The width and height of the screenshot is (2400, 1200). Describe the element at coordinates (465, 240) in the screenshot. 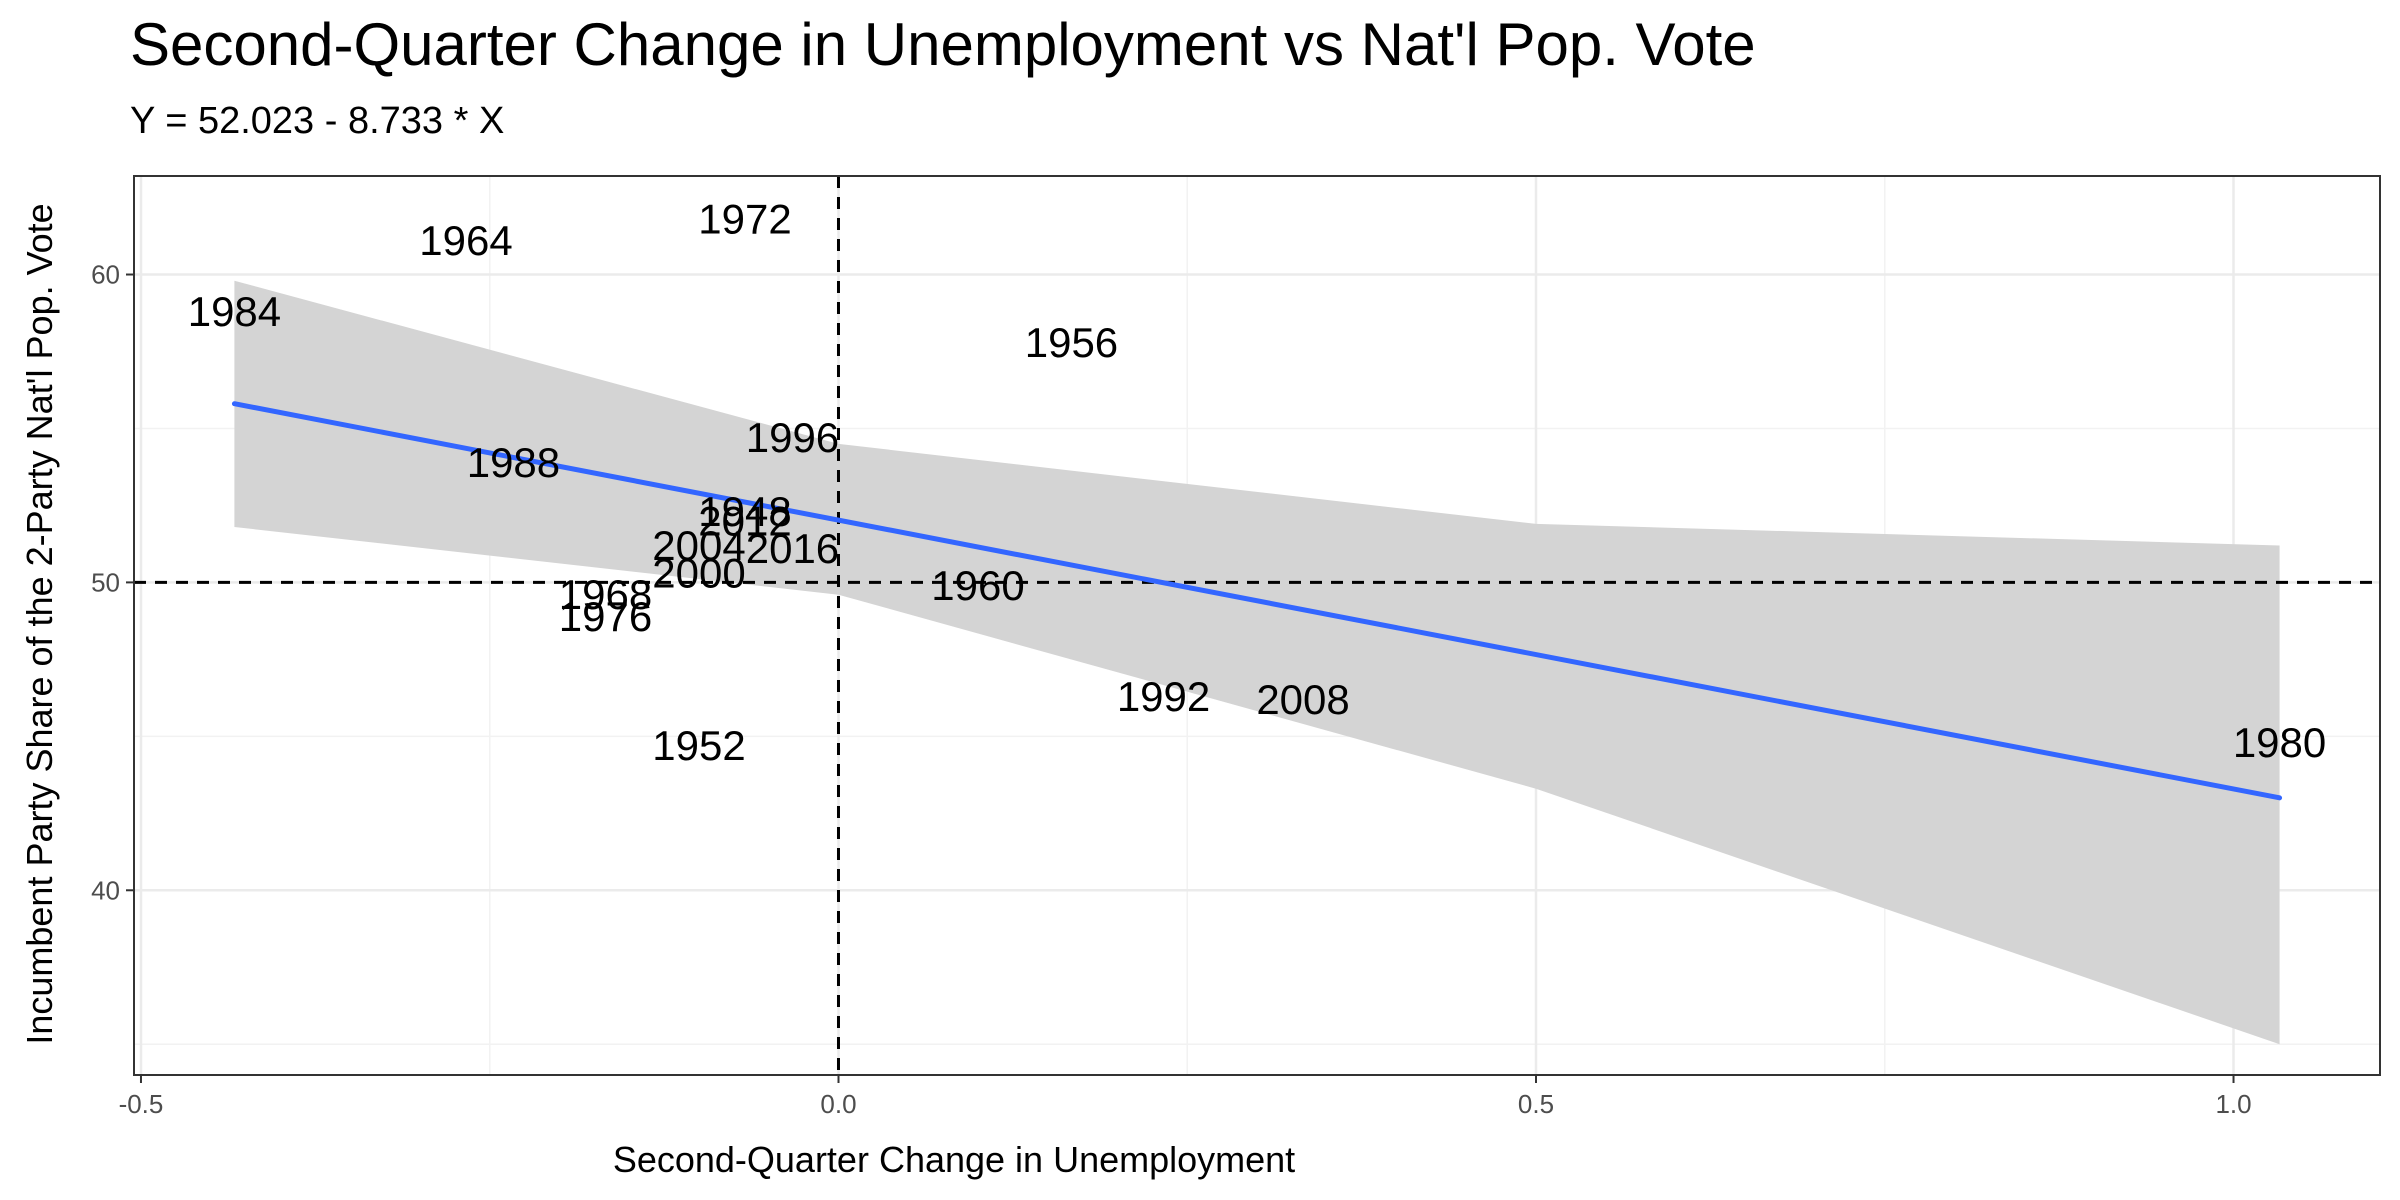

I see `point-label: 1964` at that location.